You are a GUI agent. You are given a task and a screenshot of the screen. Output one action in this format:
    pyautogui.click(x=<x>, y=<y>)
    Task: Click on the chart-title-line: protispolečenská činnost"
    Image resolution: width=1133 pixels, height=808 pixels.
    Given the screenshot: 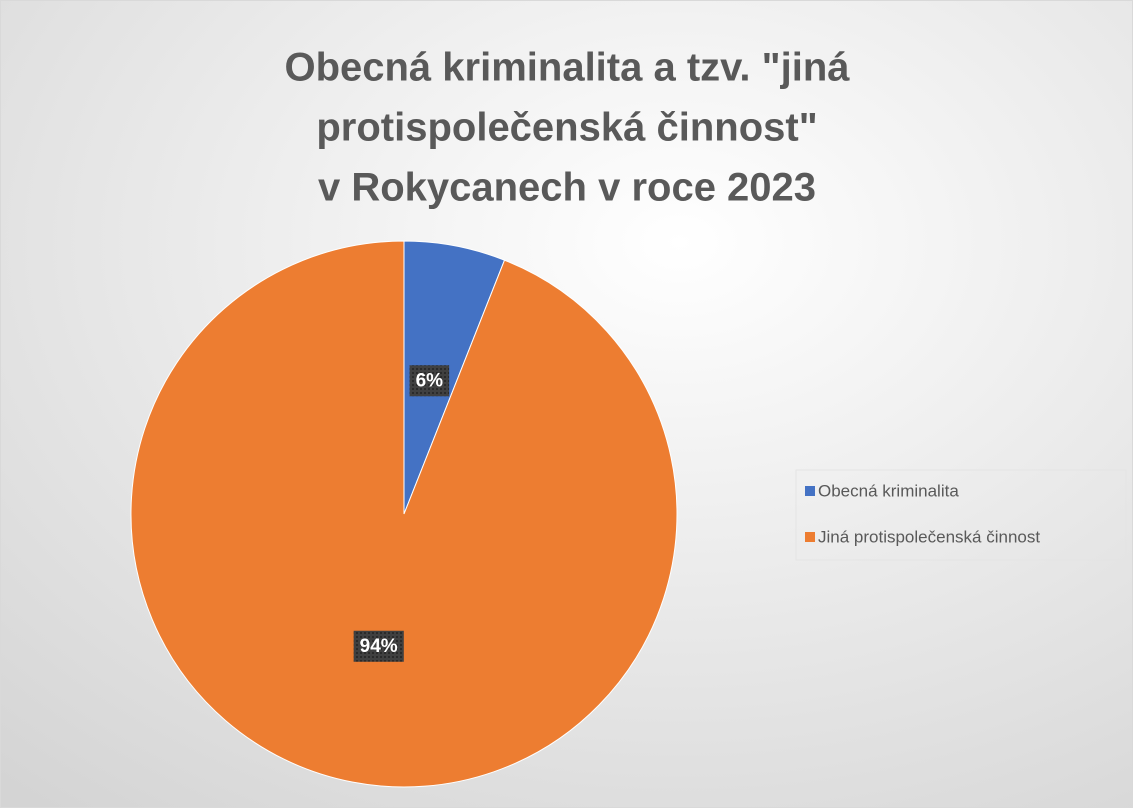 What is the action you would take?
    pyautogui.click(x=566, y=128)
    